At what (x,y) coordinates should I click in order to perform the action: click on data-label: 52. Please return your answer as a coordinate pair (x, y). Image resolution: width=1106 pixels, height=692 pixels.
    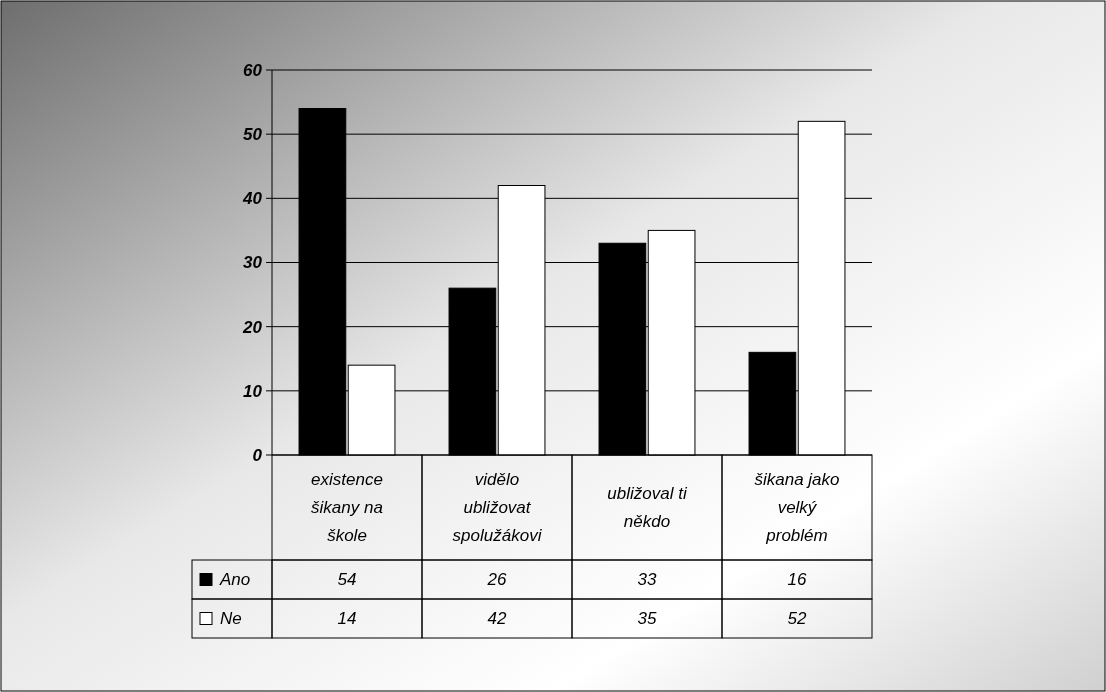
    Looking at the image, I should click on (797, 619).